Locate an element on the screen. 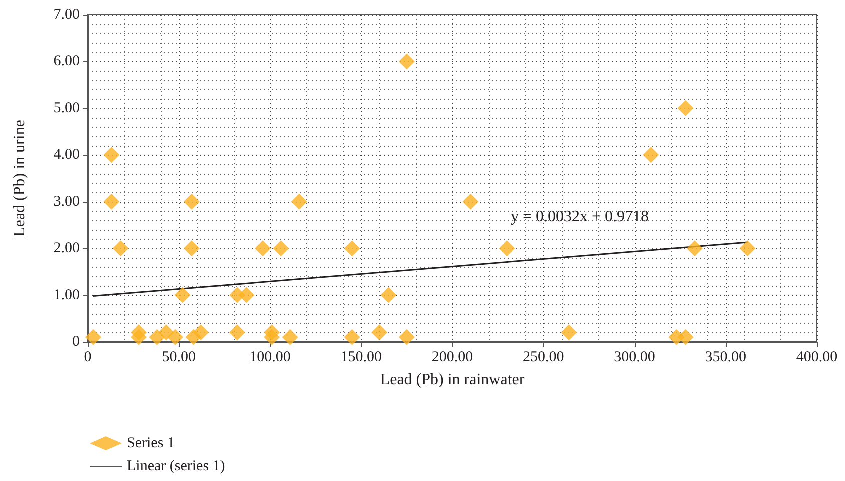 The width and height of the screenshot is (845, 481). y-tick-label: 5.00 is located at coordinates (67, 108).